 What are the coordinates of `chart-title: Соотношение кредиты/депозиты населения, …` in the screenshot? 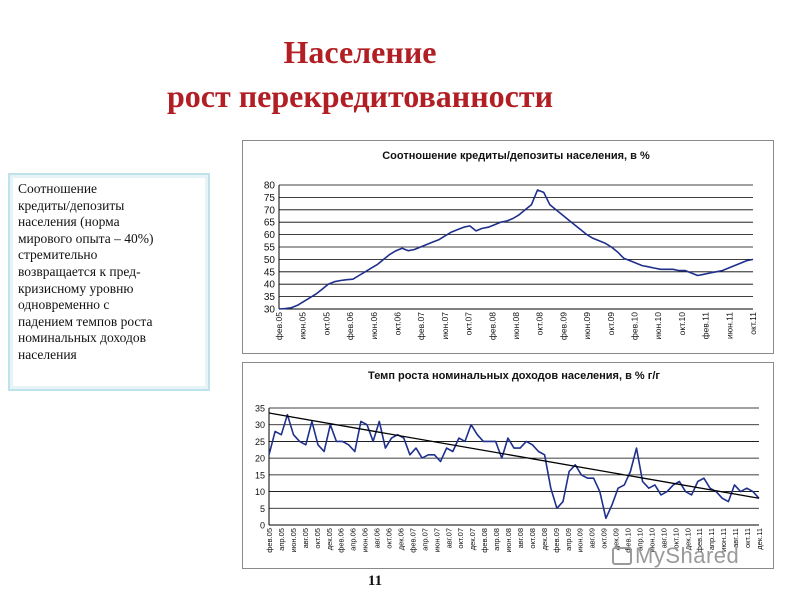 It's located at (516, 156).